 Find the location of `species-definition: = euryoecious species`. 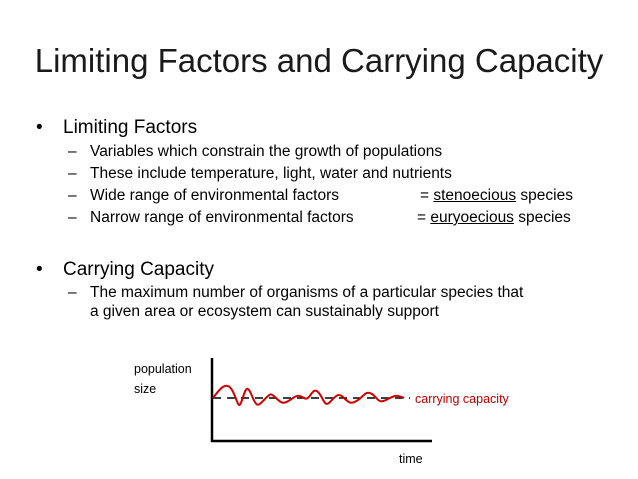

species-definition: = euryoecious species is located at coordinates (494, 218).